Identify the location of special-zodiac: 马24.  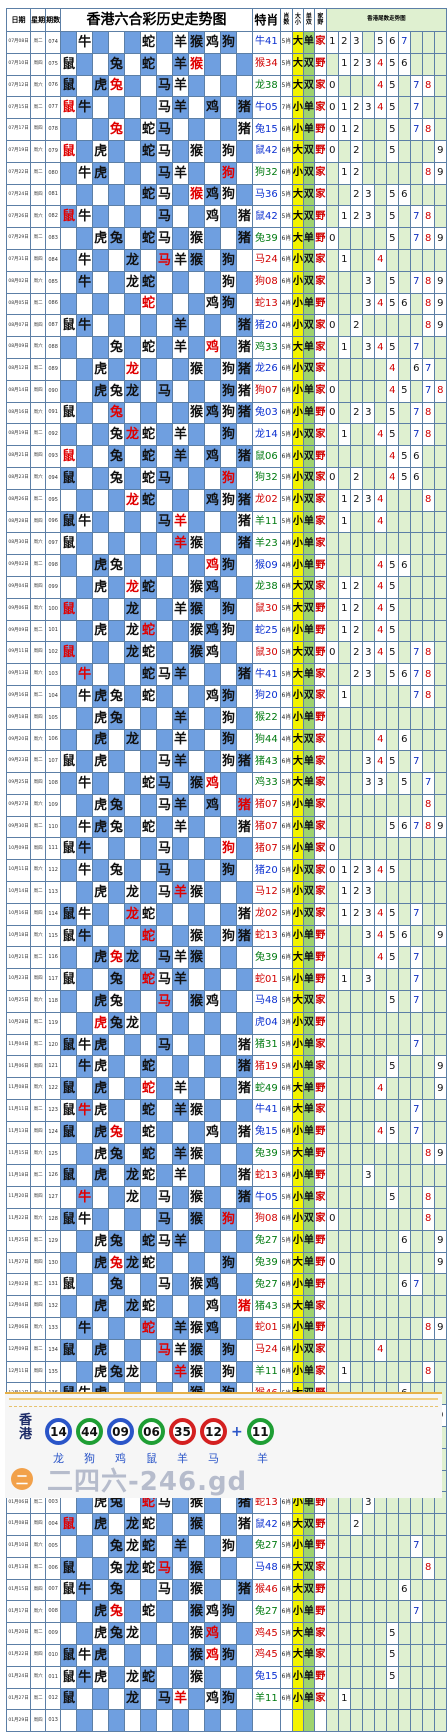
(266, 260).